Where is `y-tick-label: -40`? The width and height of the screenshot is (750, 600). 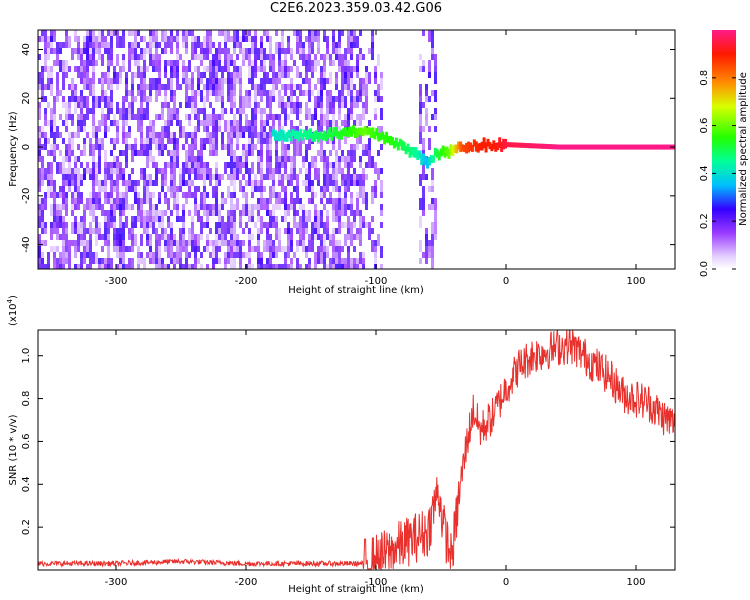
y-tick-label: -40 is located at coordinates (26, 244).